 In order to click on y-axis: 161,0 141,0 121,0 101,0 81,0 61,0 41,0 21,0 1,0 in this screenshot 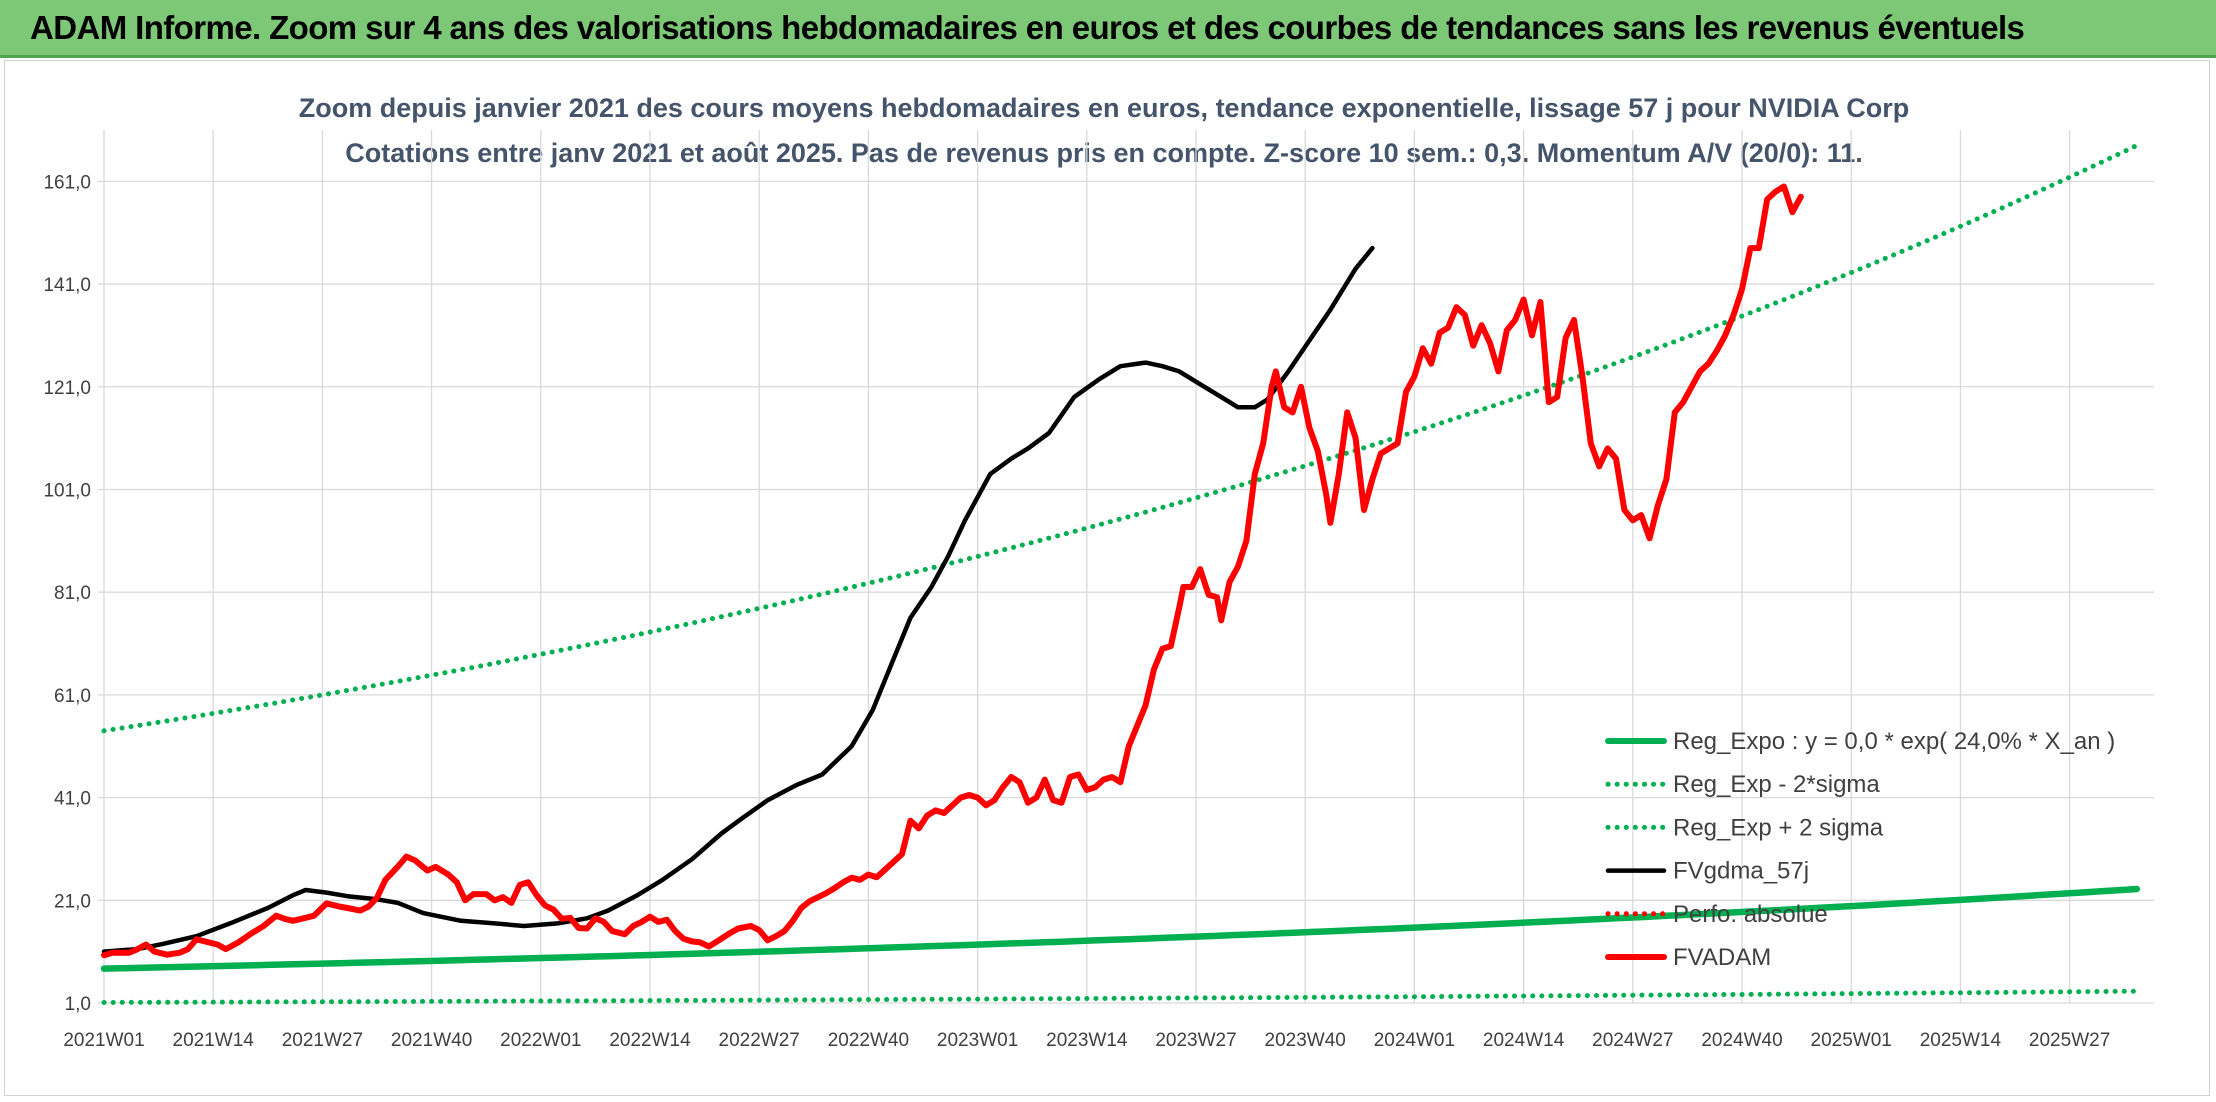, I will do `click(67, 593)`.